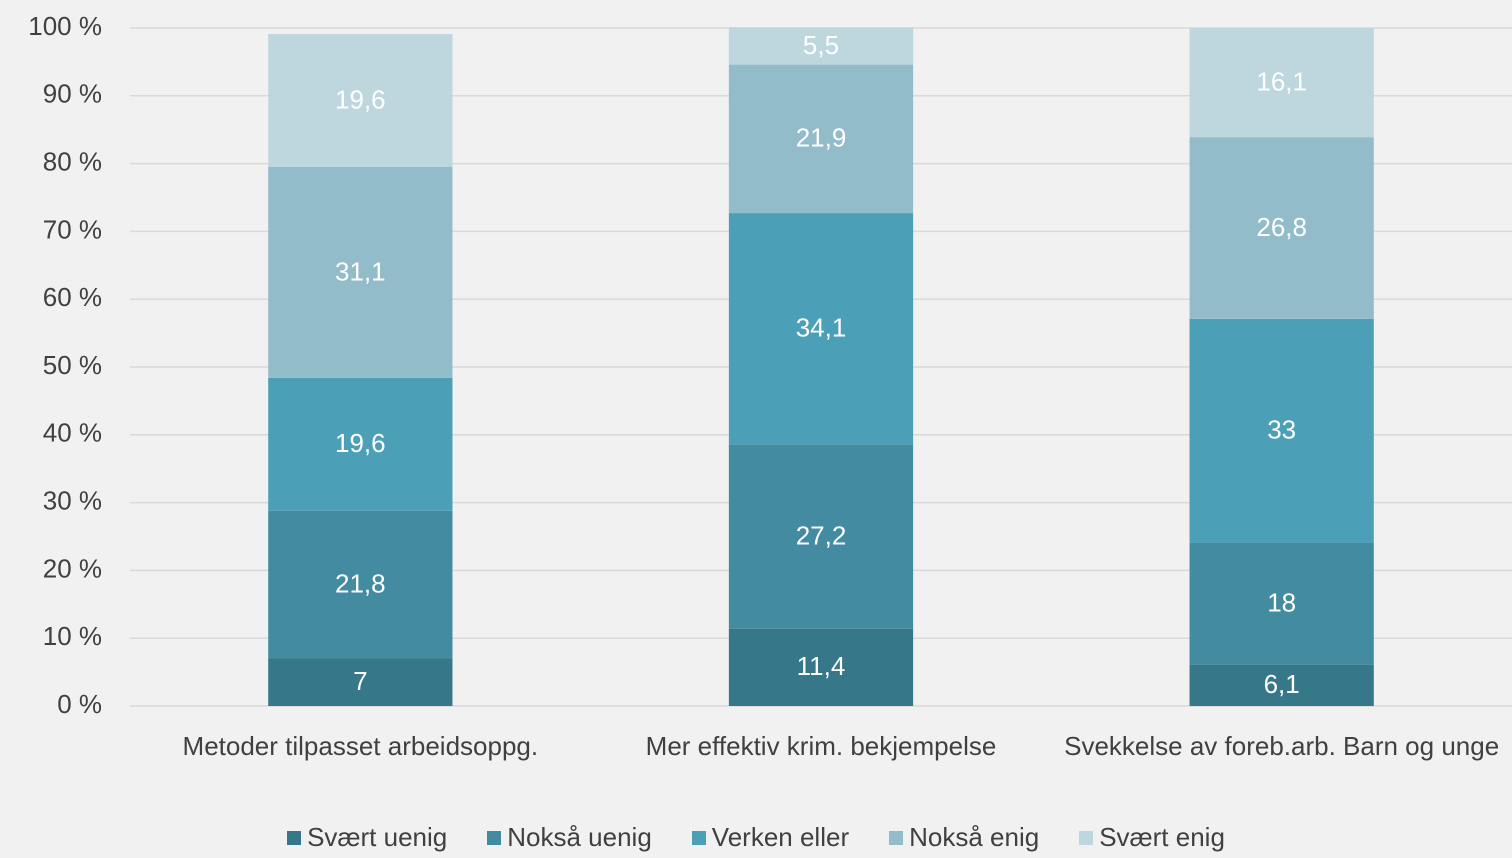  I want to click on data-label: 31,1, so click(360, 271).